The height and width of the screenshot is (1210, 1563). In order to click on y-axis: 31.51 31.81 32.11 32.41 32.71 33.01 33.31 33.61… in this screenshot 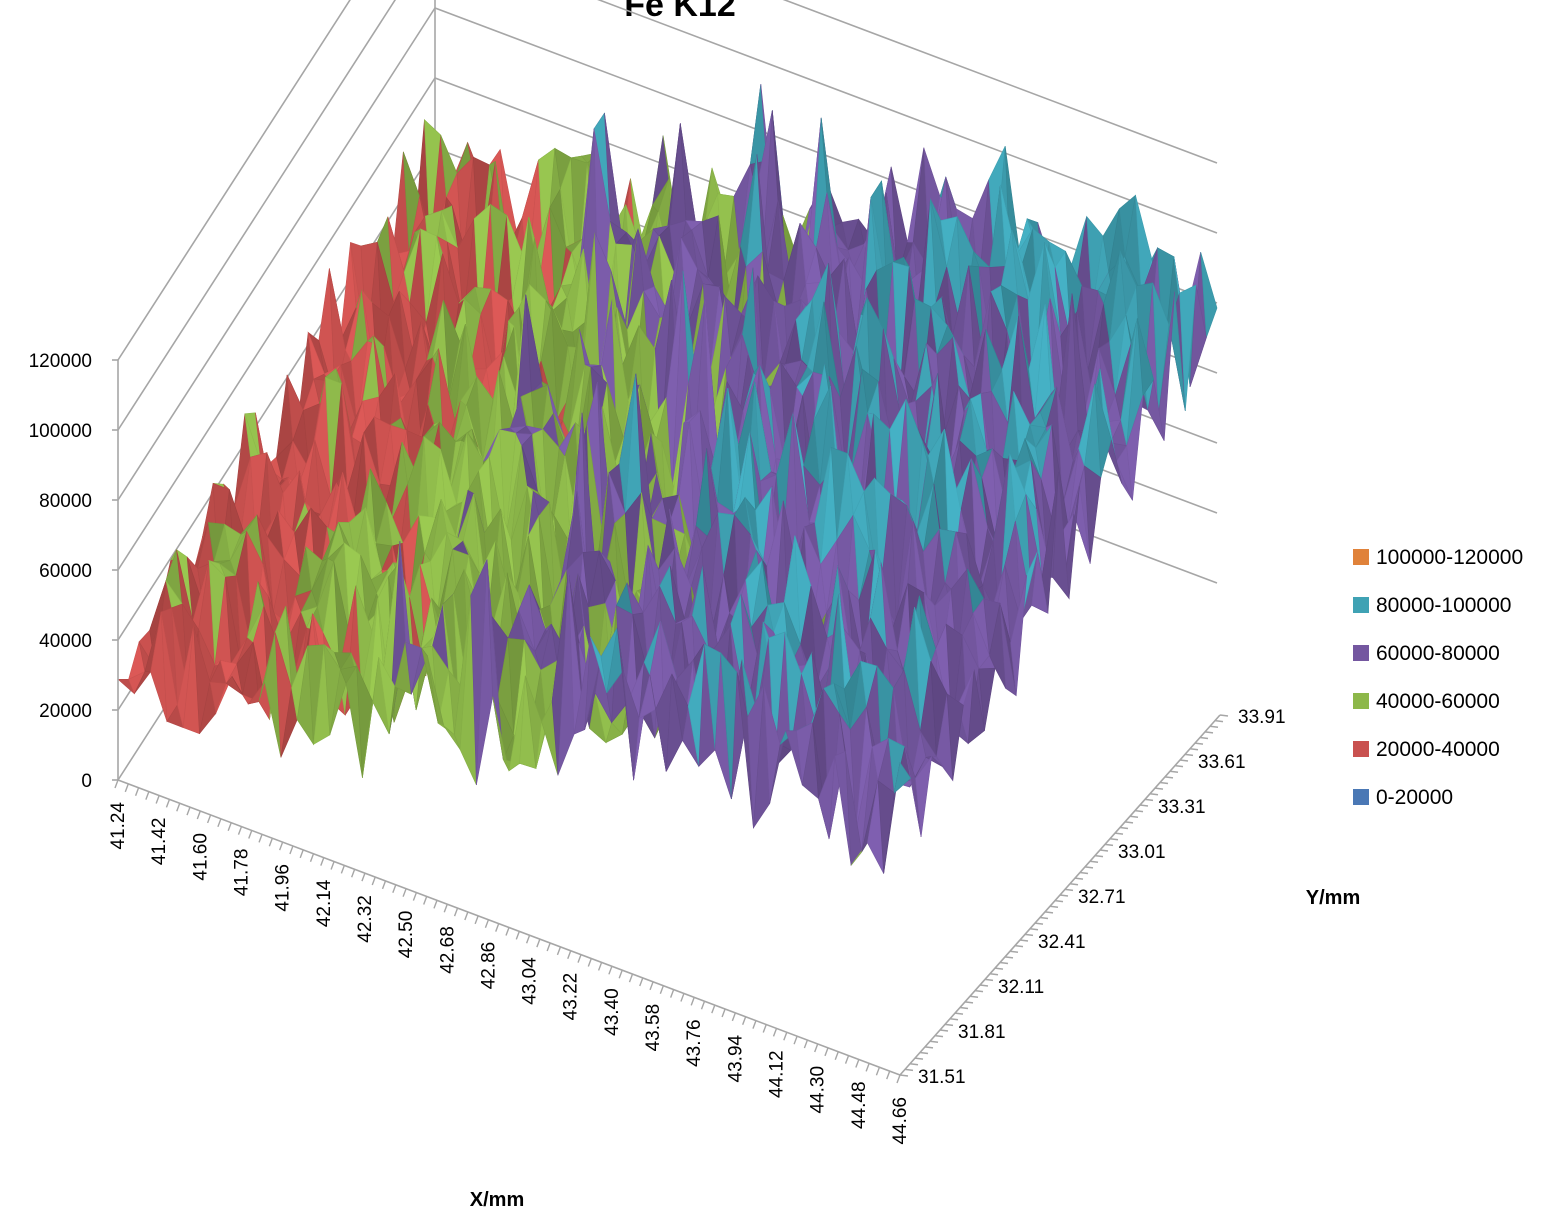, I will do `click(1092, 897)`.